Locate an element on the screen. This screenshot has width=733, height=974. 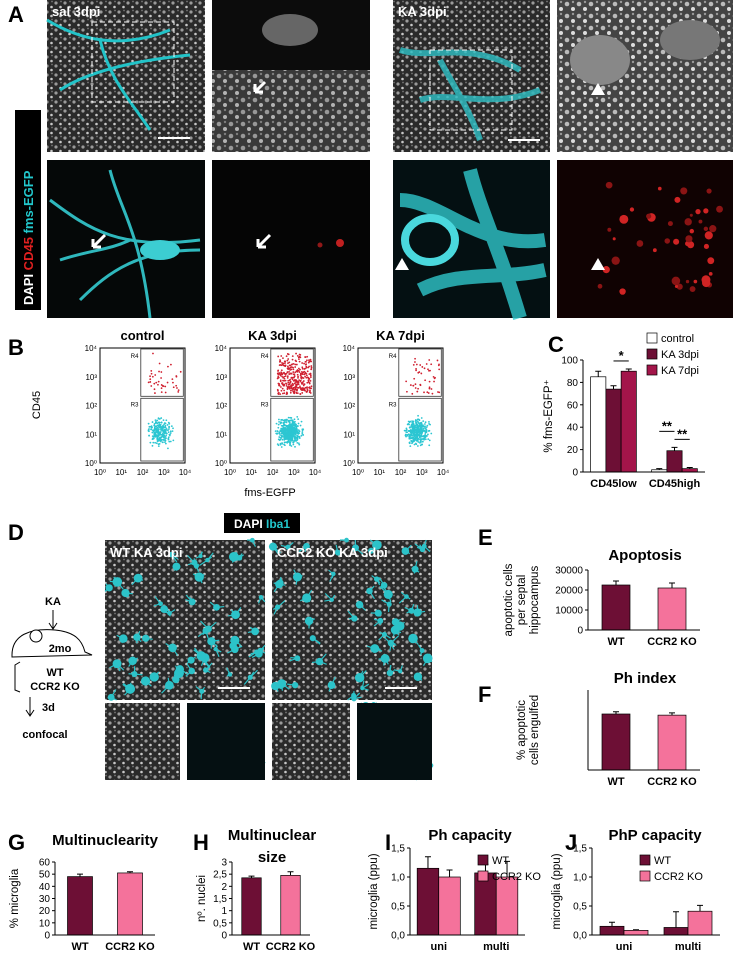
chart-title: Ph capacity is located at coordinates (470, 835).